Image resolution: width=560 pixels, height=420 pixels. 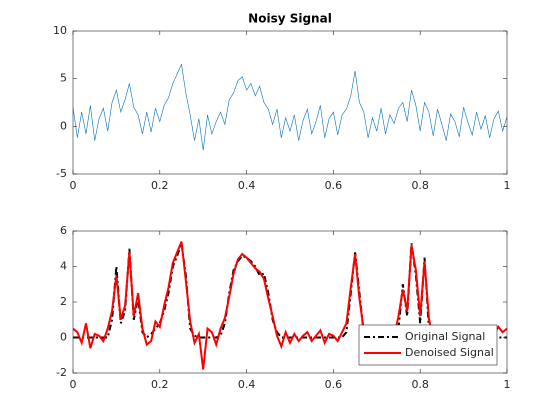 I want to click on y-tick-label: -2, so click(x=61, y=372).